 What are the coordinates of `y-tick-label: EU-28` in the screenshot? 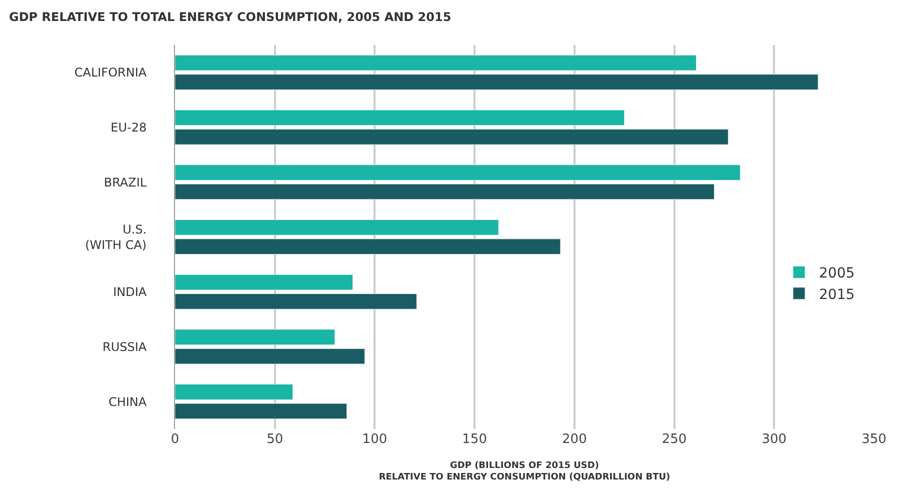 It's located at (128, 127).